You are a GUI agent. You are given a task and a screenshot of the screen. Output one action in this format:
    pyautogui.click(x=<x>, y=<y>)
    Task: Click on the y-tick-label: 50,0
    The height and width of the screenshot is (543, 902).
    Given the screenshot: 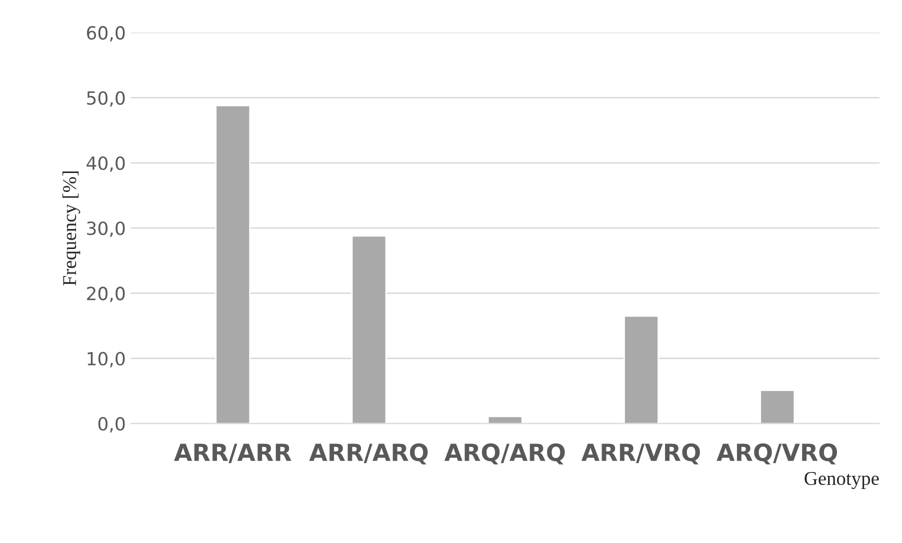 What is the action you would take?
    pyautogui.click(x=106, y=99)
    